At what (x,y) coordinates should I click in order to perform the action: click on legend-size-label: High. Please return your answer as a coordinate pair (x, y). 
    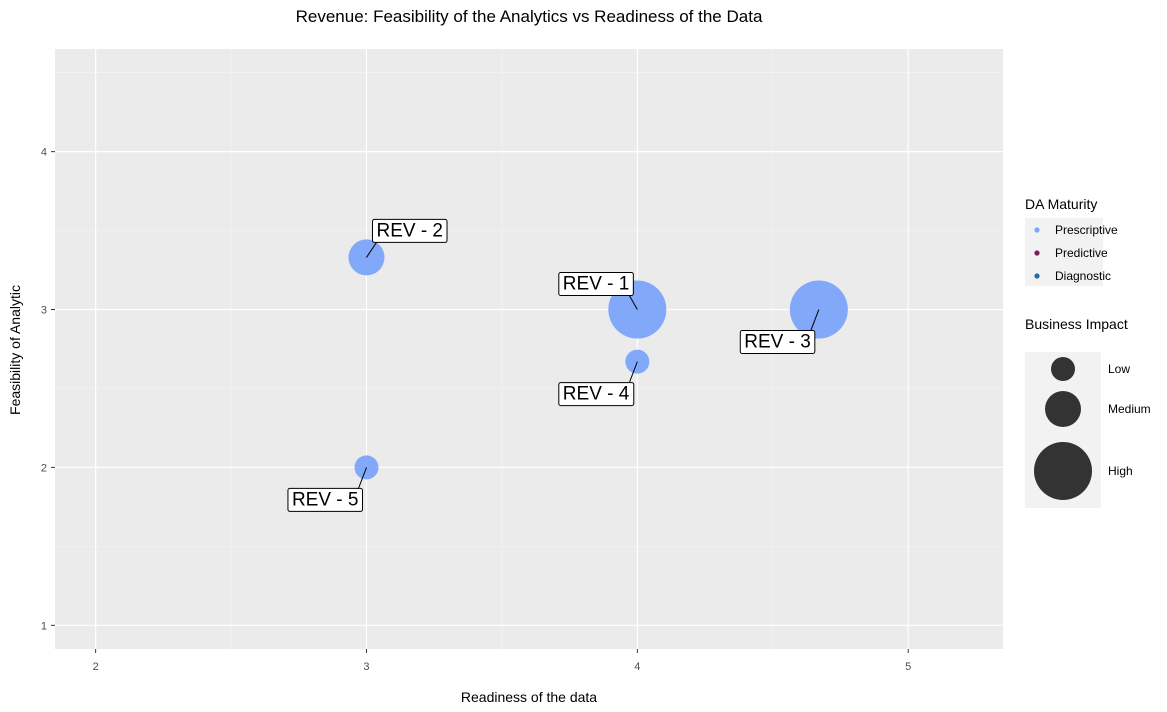
    Looking at the image, I should click on (1120, 471).